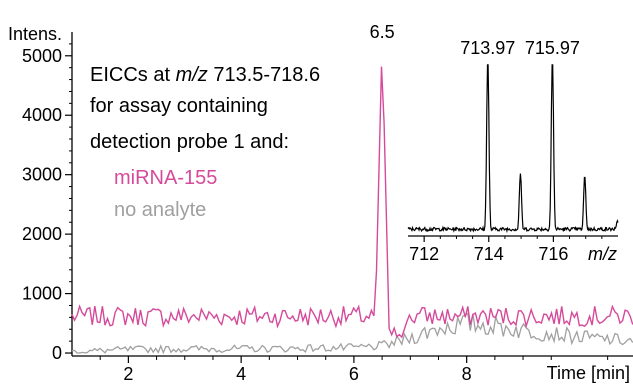 This screenshot has height=390, width=633. Describe the element at coordinates (520, 48) in the screenshot. I see `inset-peak-labels: 713.97 715.97` at that location.